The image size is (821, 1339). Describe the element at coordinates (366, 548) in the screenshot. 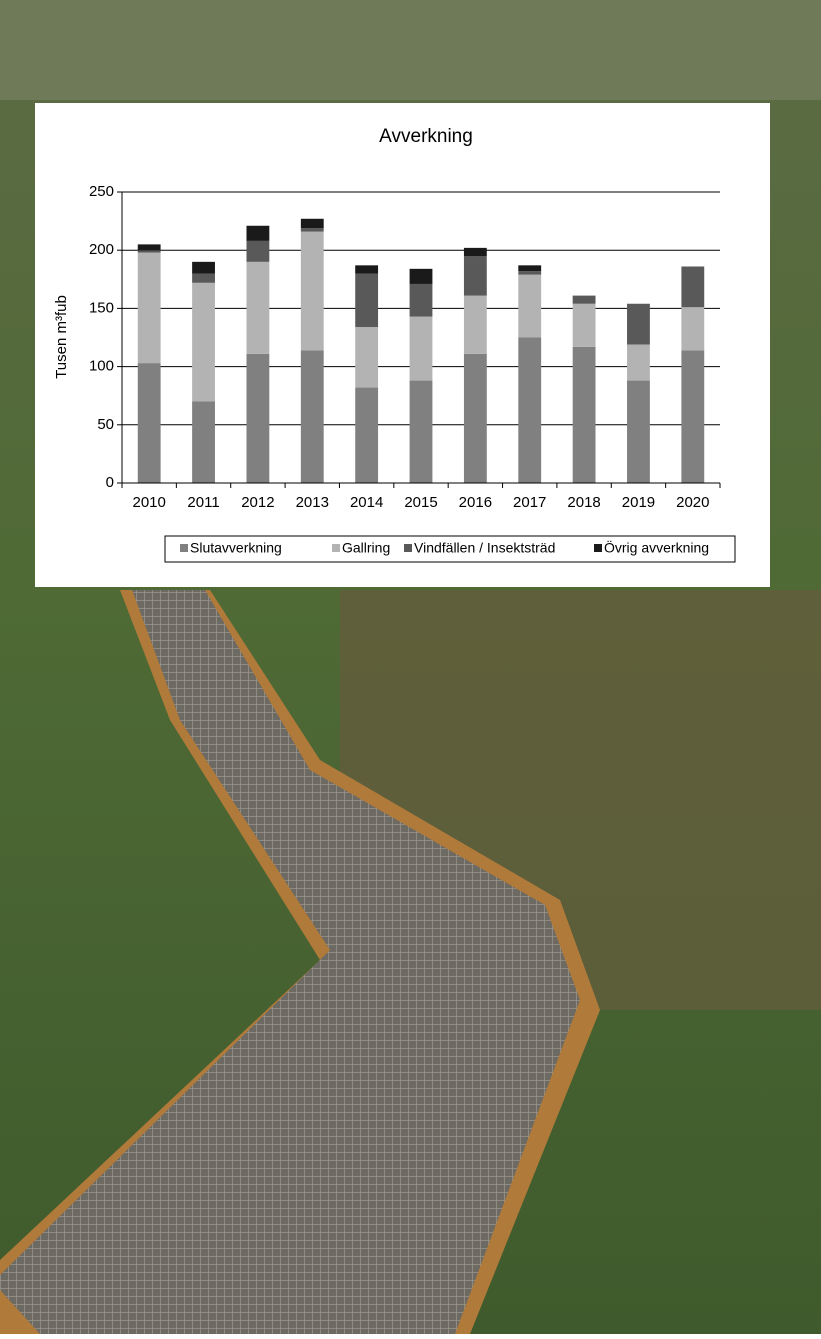

I see `legend-label: Gallring` at that location.